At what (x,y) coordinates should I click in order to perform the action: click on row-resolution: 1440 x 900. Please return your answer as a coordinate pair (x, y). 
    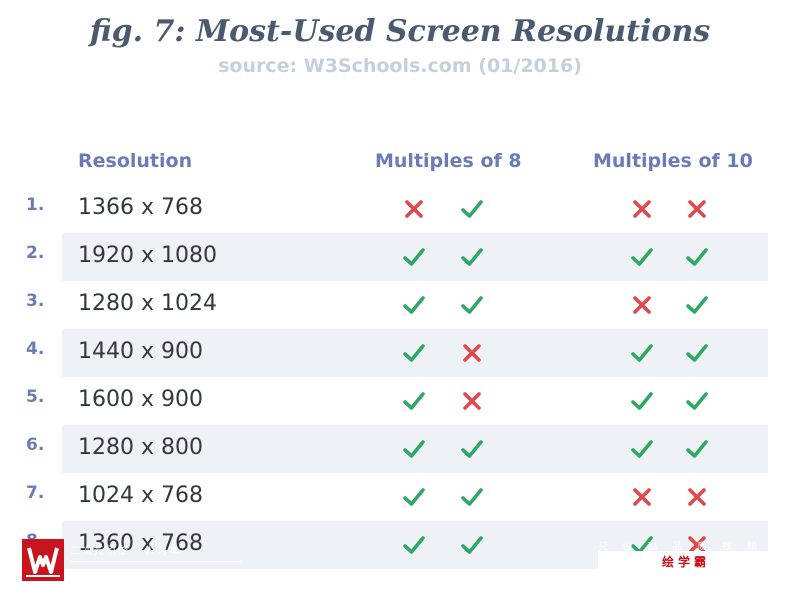
    Looking at the image, I should click on (140, 351).